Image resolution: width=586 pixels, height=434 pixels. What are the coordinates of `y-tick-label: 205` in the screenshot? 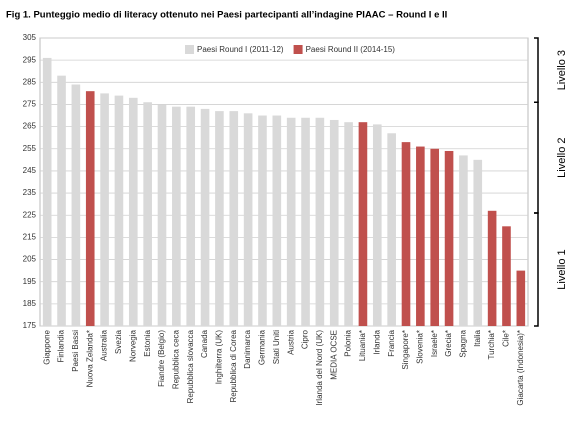 It's located at (30, 259).